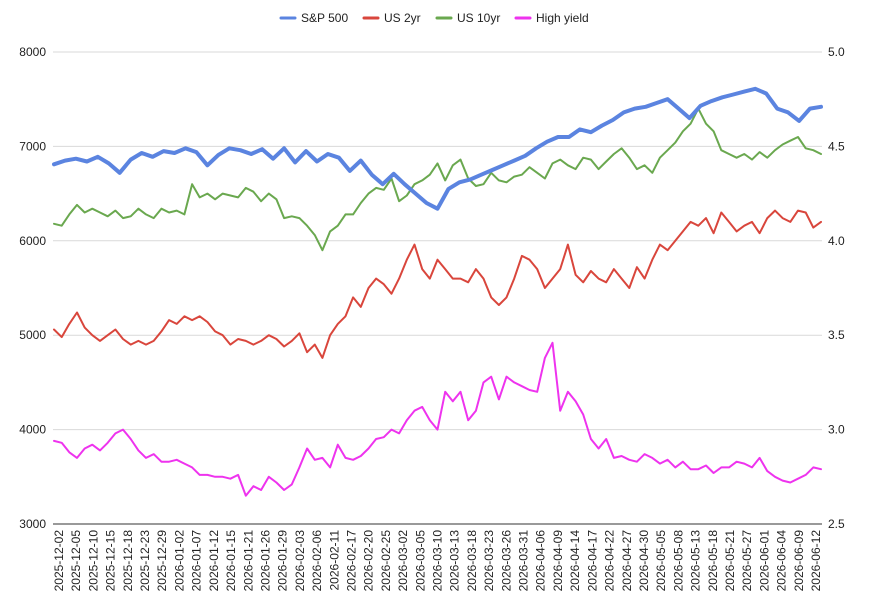 Image resolution: width=872 pixels, height=606 pixels. What do you see at coordinates (747, 561) in the screenshot?
I see `x-tick-label: 2026-05-27` at bounding box center [747, 561].